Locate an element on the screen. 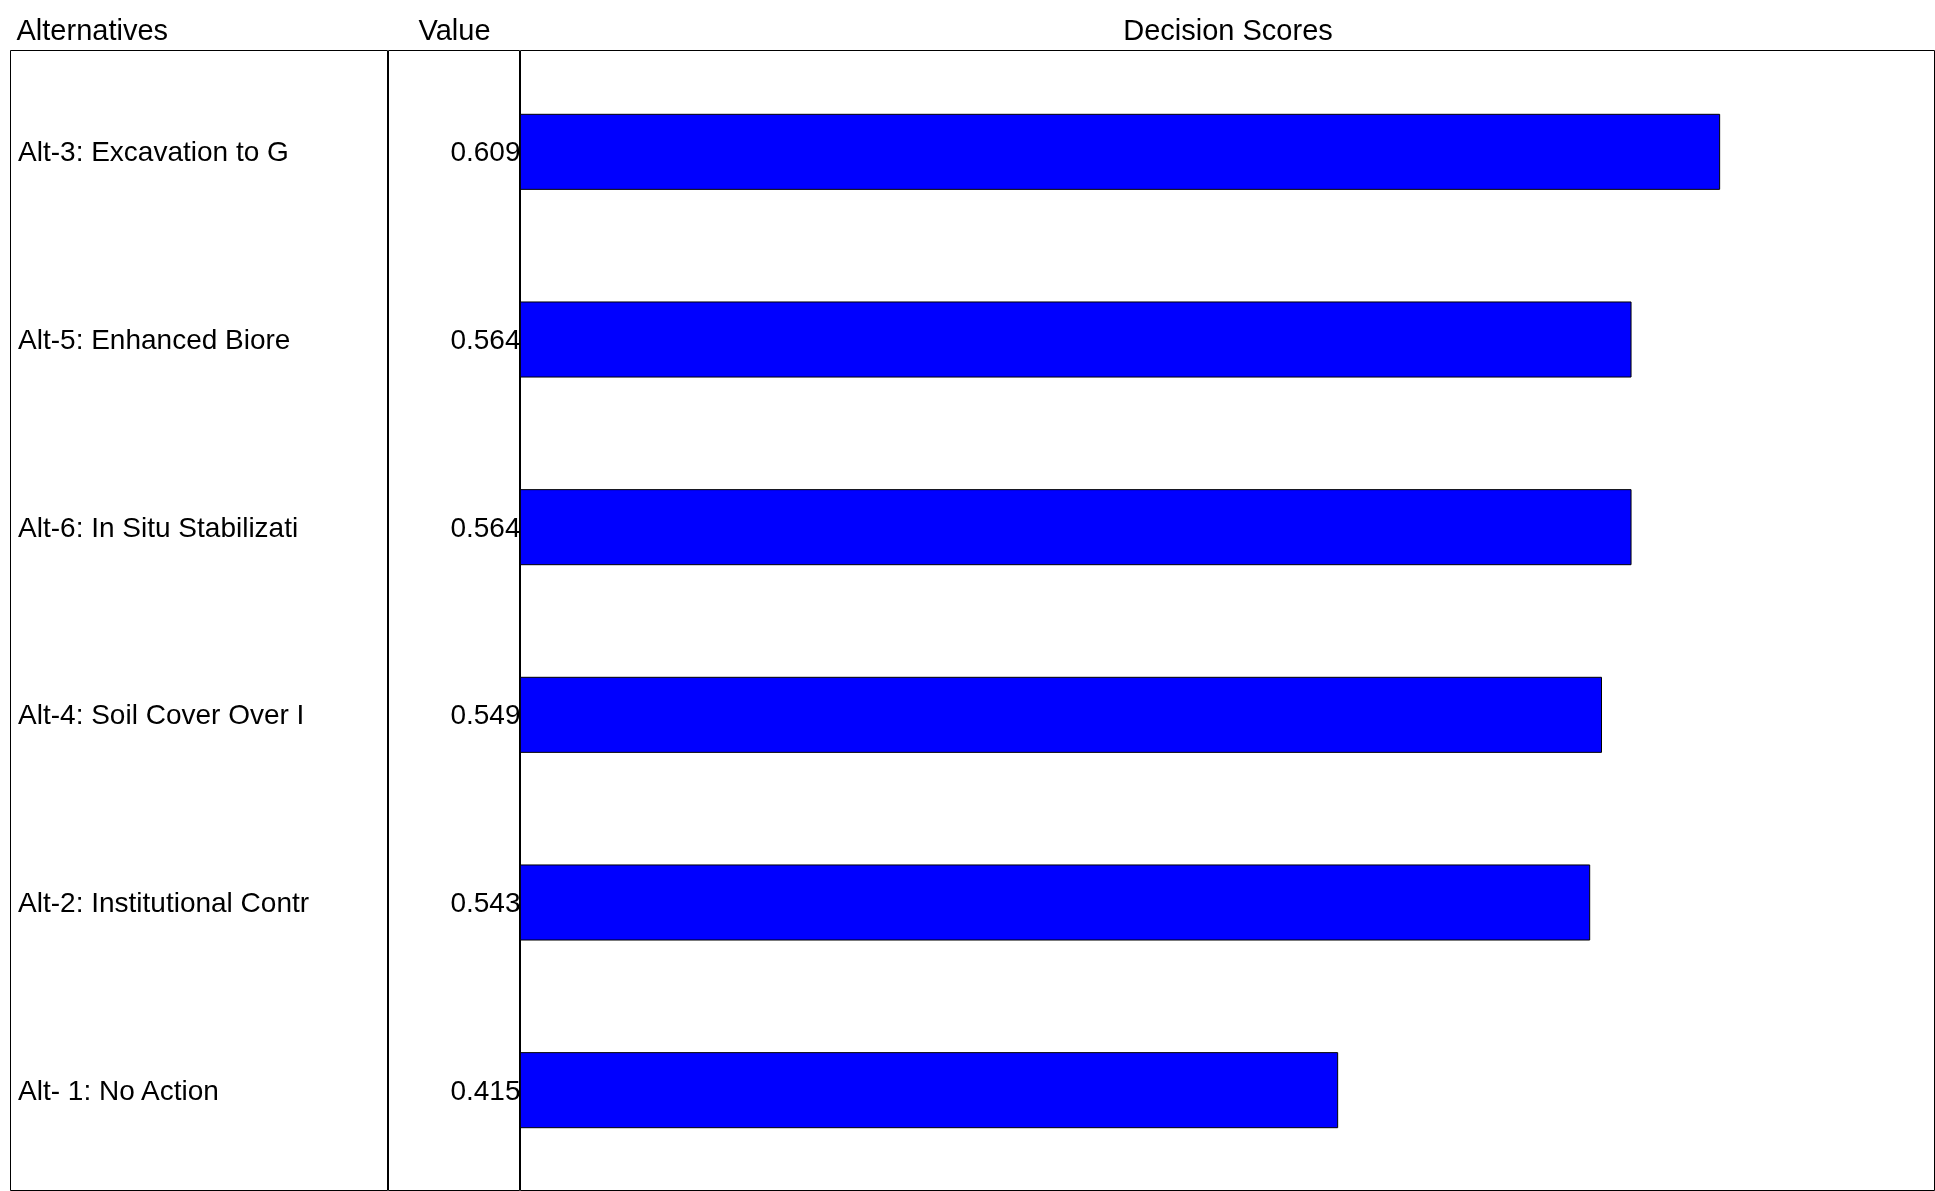 This screenshot has height=1191, width=1935. x-axis-title: Decision Scores is located at coordinates (1228, 29).